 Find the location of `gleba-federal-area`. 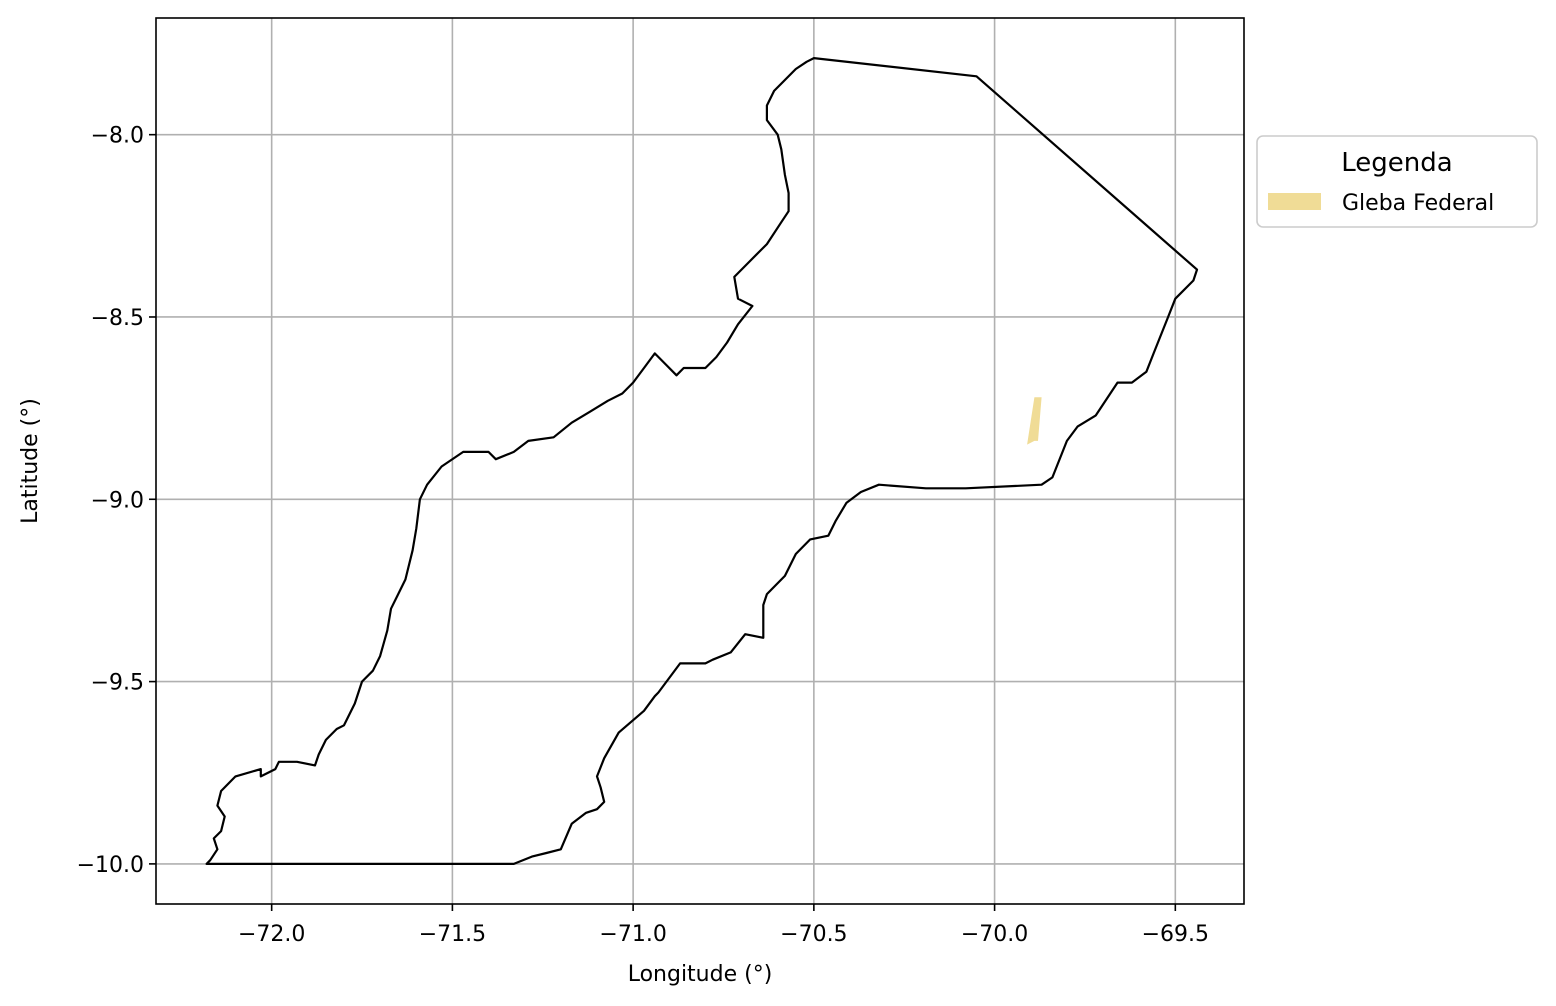

gleba-federal-area is located at coordinates (1034, 421).